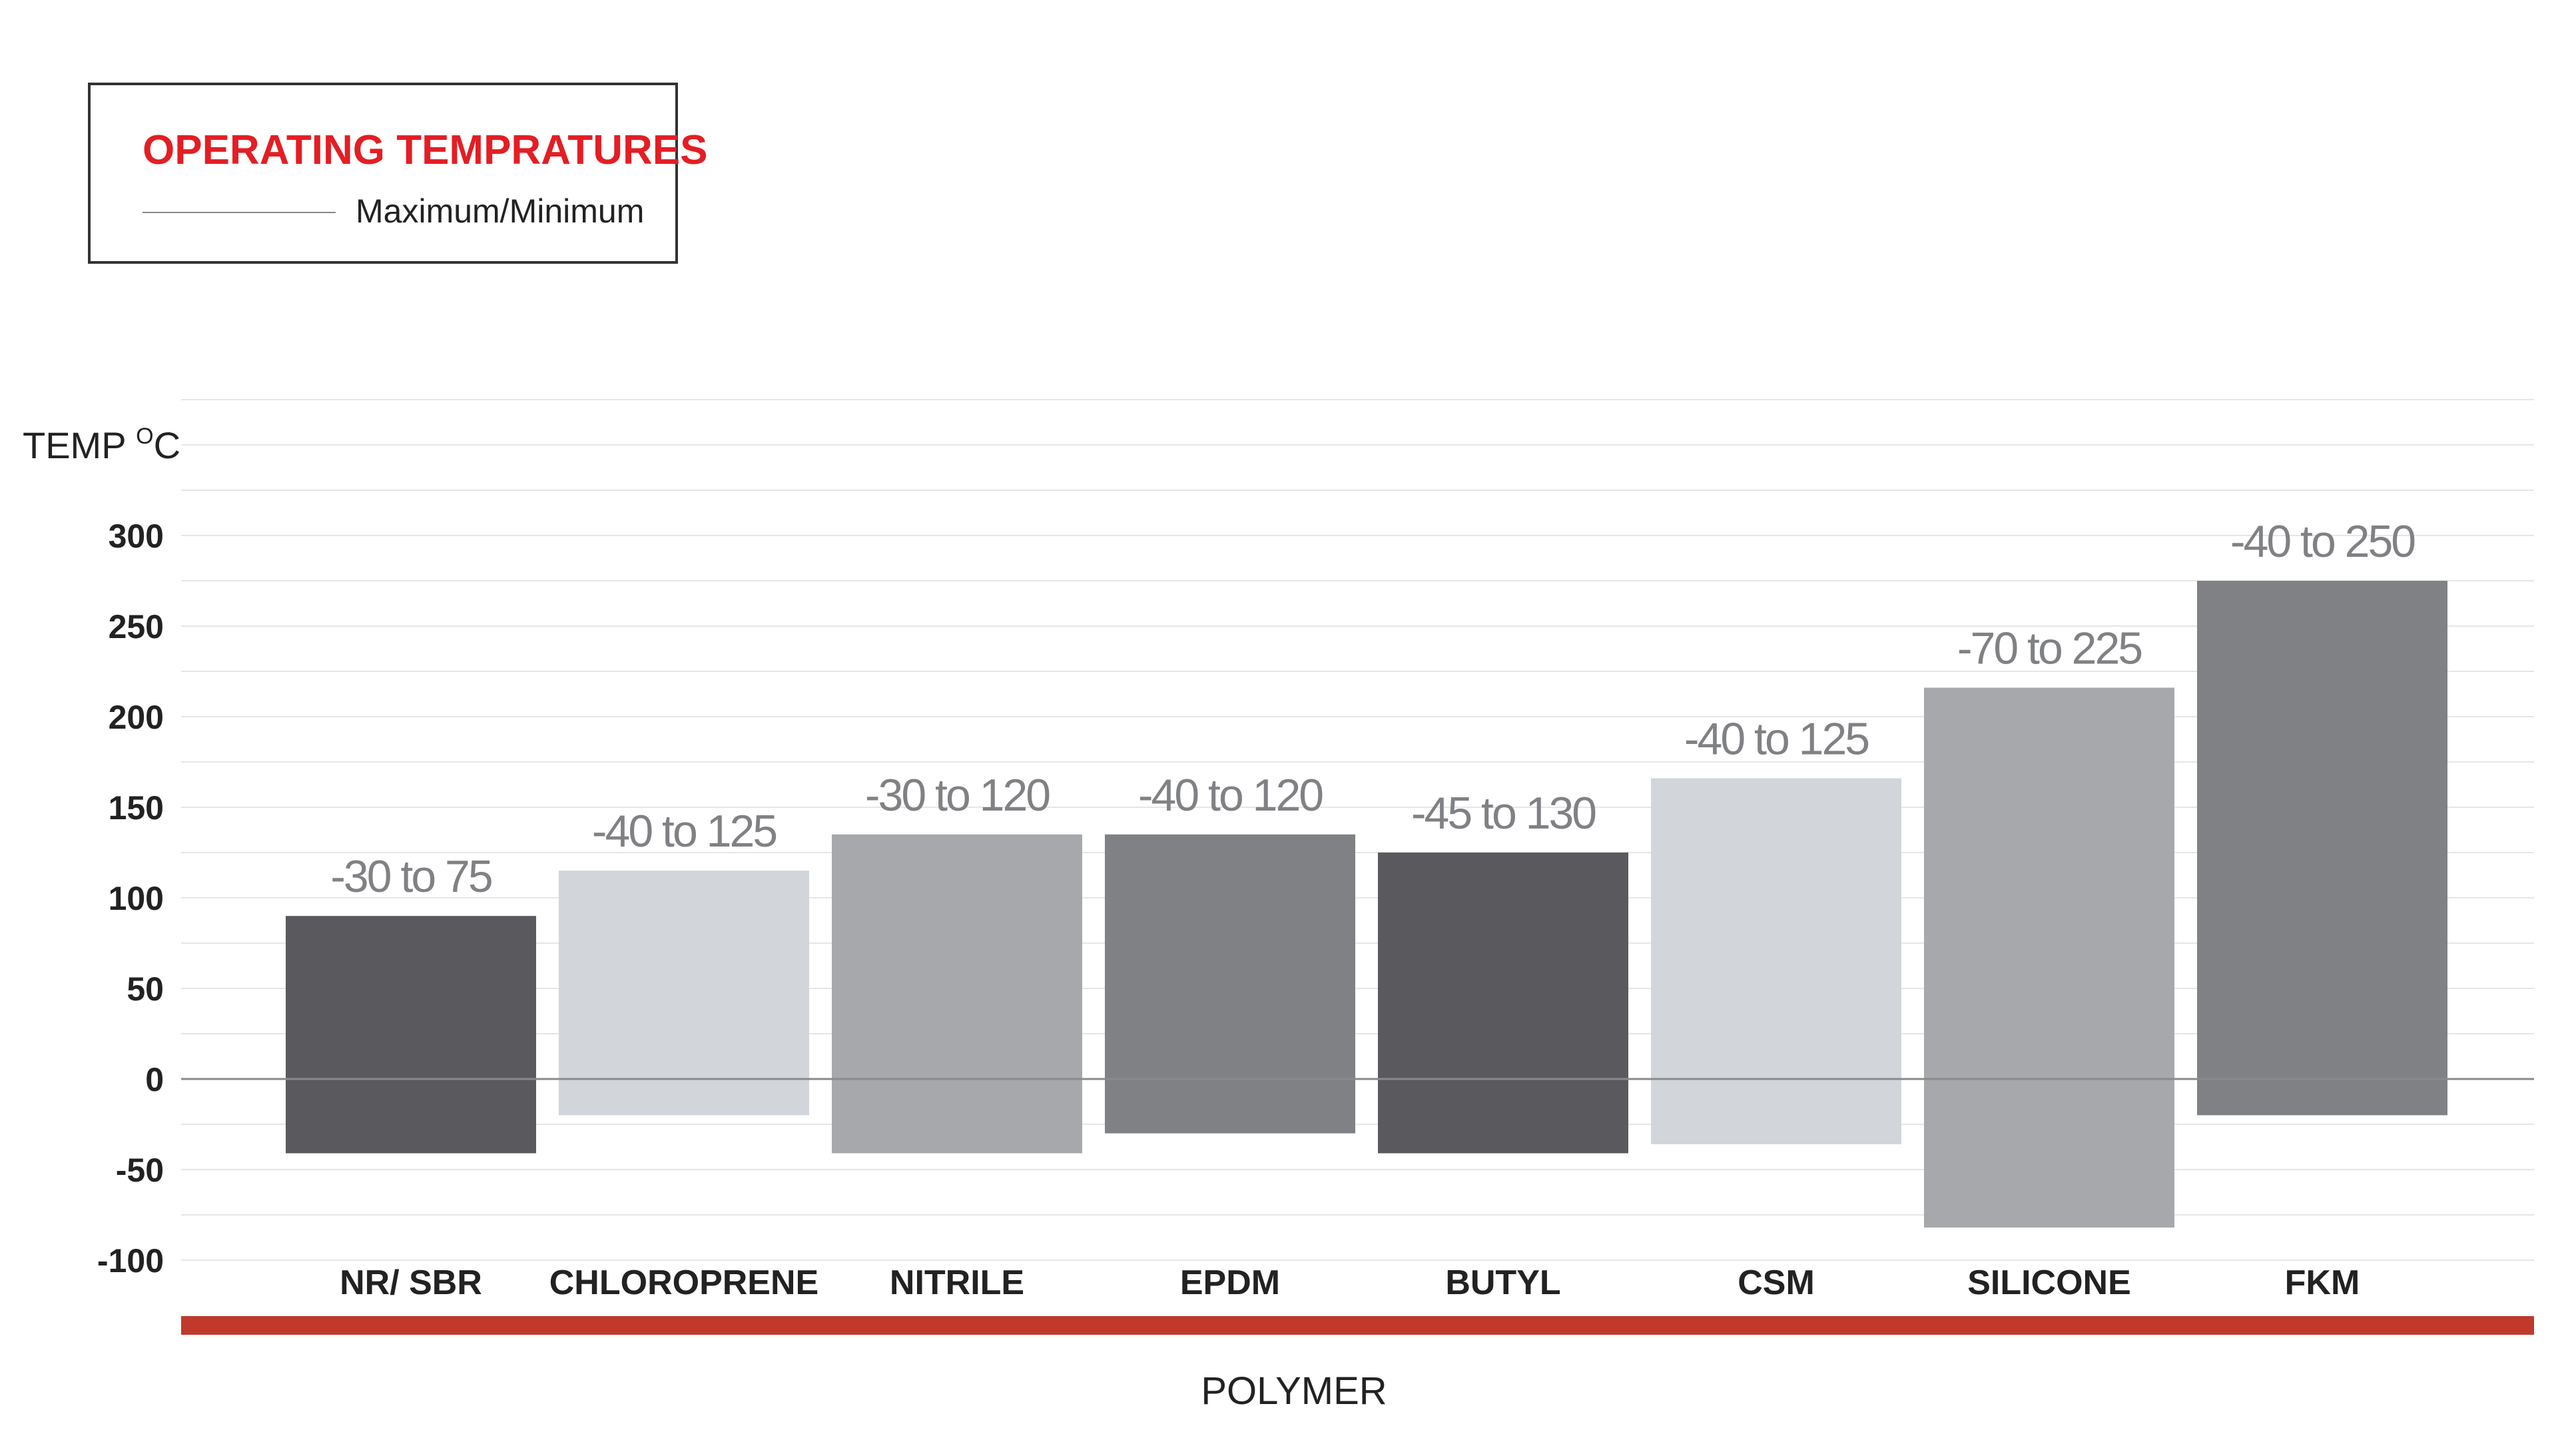  What do you see at coordinates (1502, 1282) in the screenshot?
I see `category-label: BUTYL` at bounding box center [1502, 1282].